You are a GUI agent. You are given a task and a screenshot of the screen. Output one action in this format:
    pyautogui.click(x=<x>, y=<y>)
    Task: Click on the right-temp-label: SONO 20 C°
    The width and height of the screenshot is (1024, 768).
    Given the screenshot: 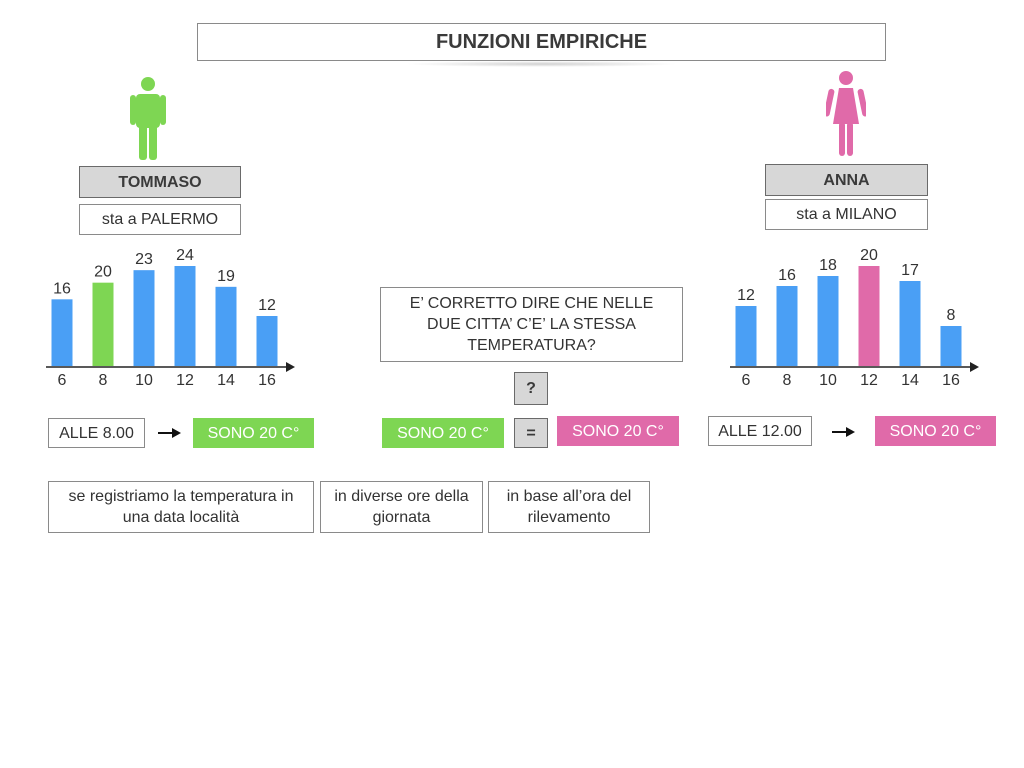 What is the action you would take?
    pyautogui.click(x=935, y=431)
    